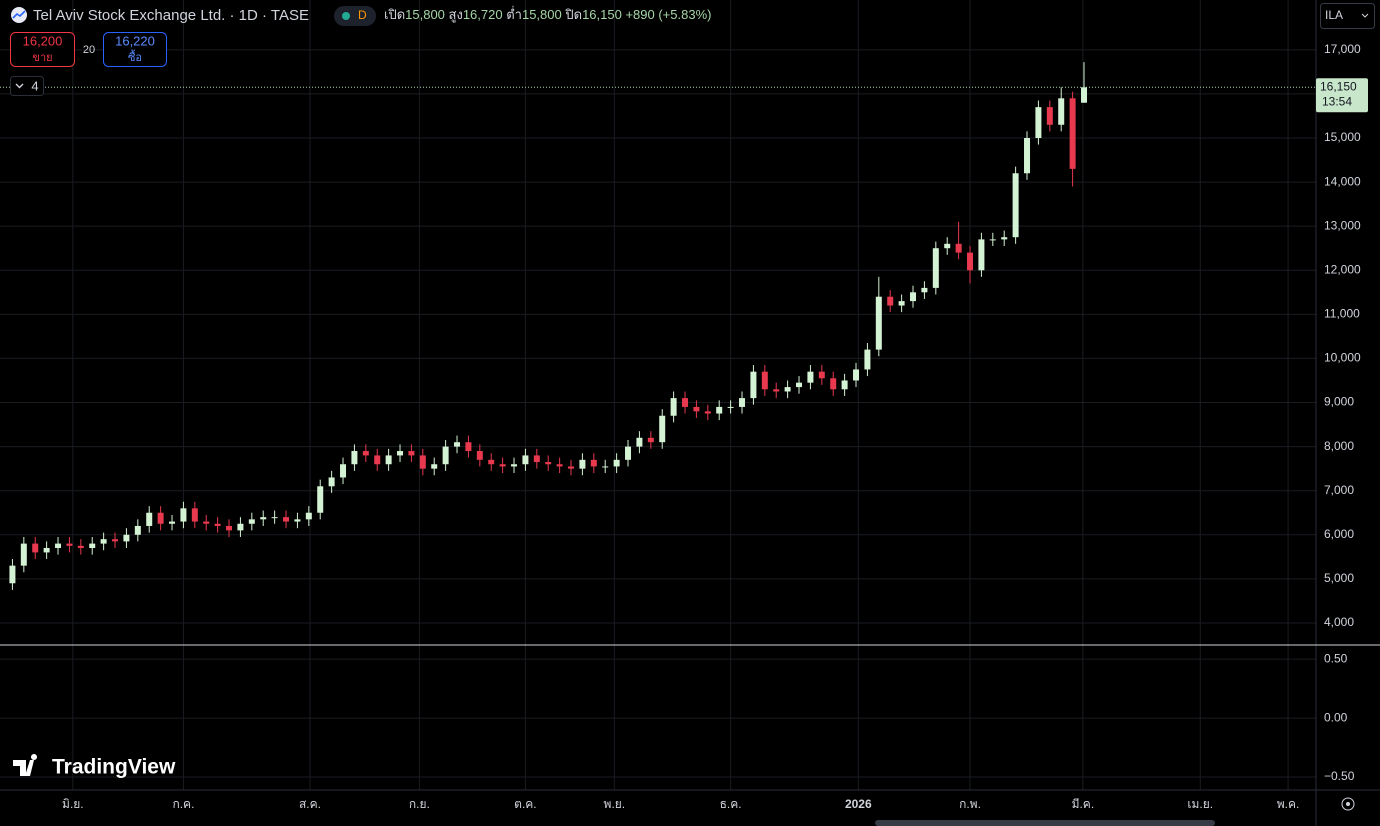 This screenshot has width=1380, height=826. What do you see at coordinates (1337, 101) in the screenshot?
I see `countdown: 13:54` at bounding box center [1337, 101].